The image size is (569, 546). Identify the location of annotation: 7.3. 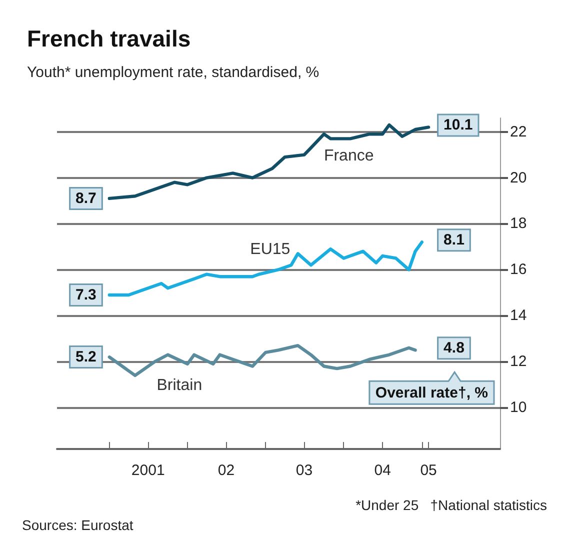
(86, 295).